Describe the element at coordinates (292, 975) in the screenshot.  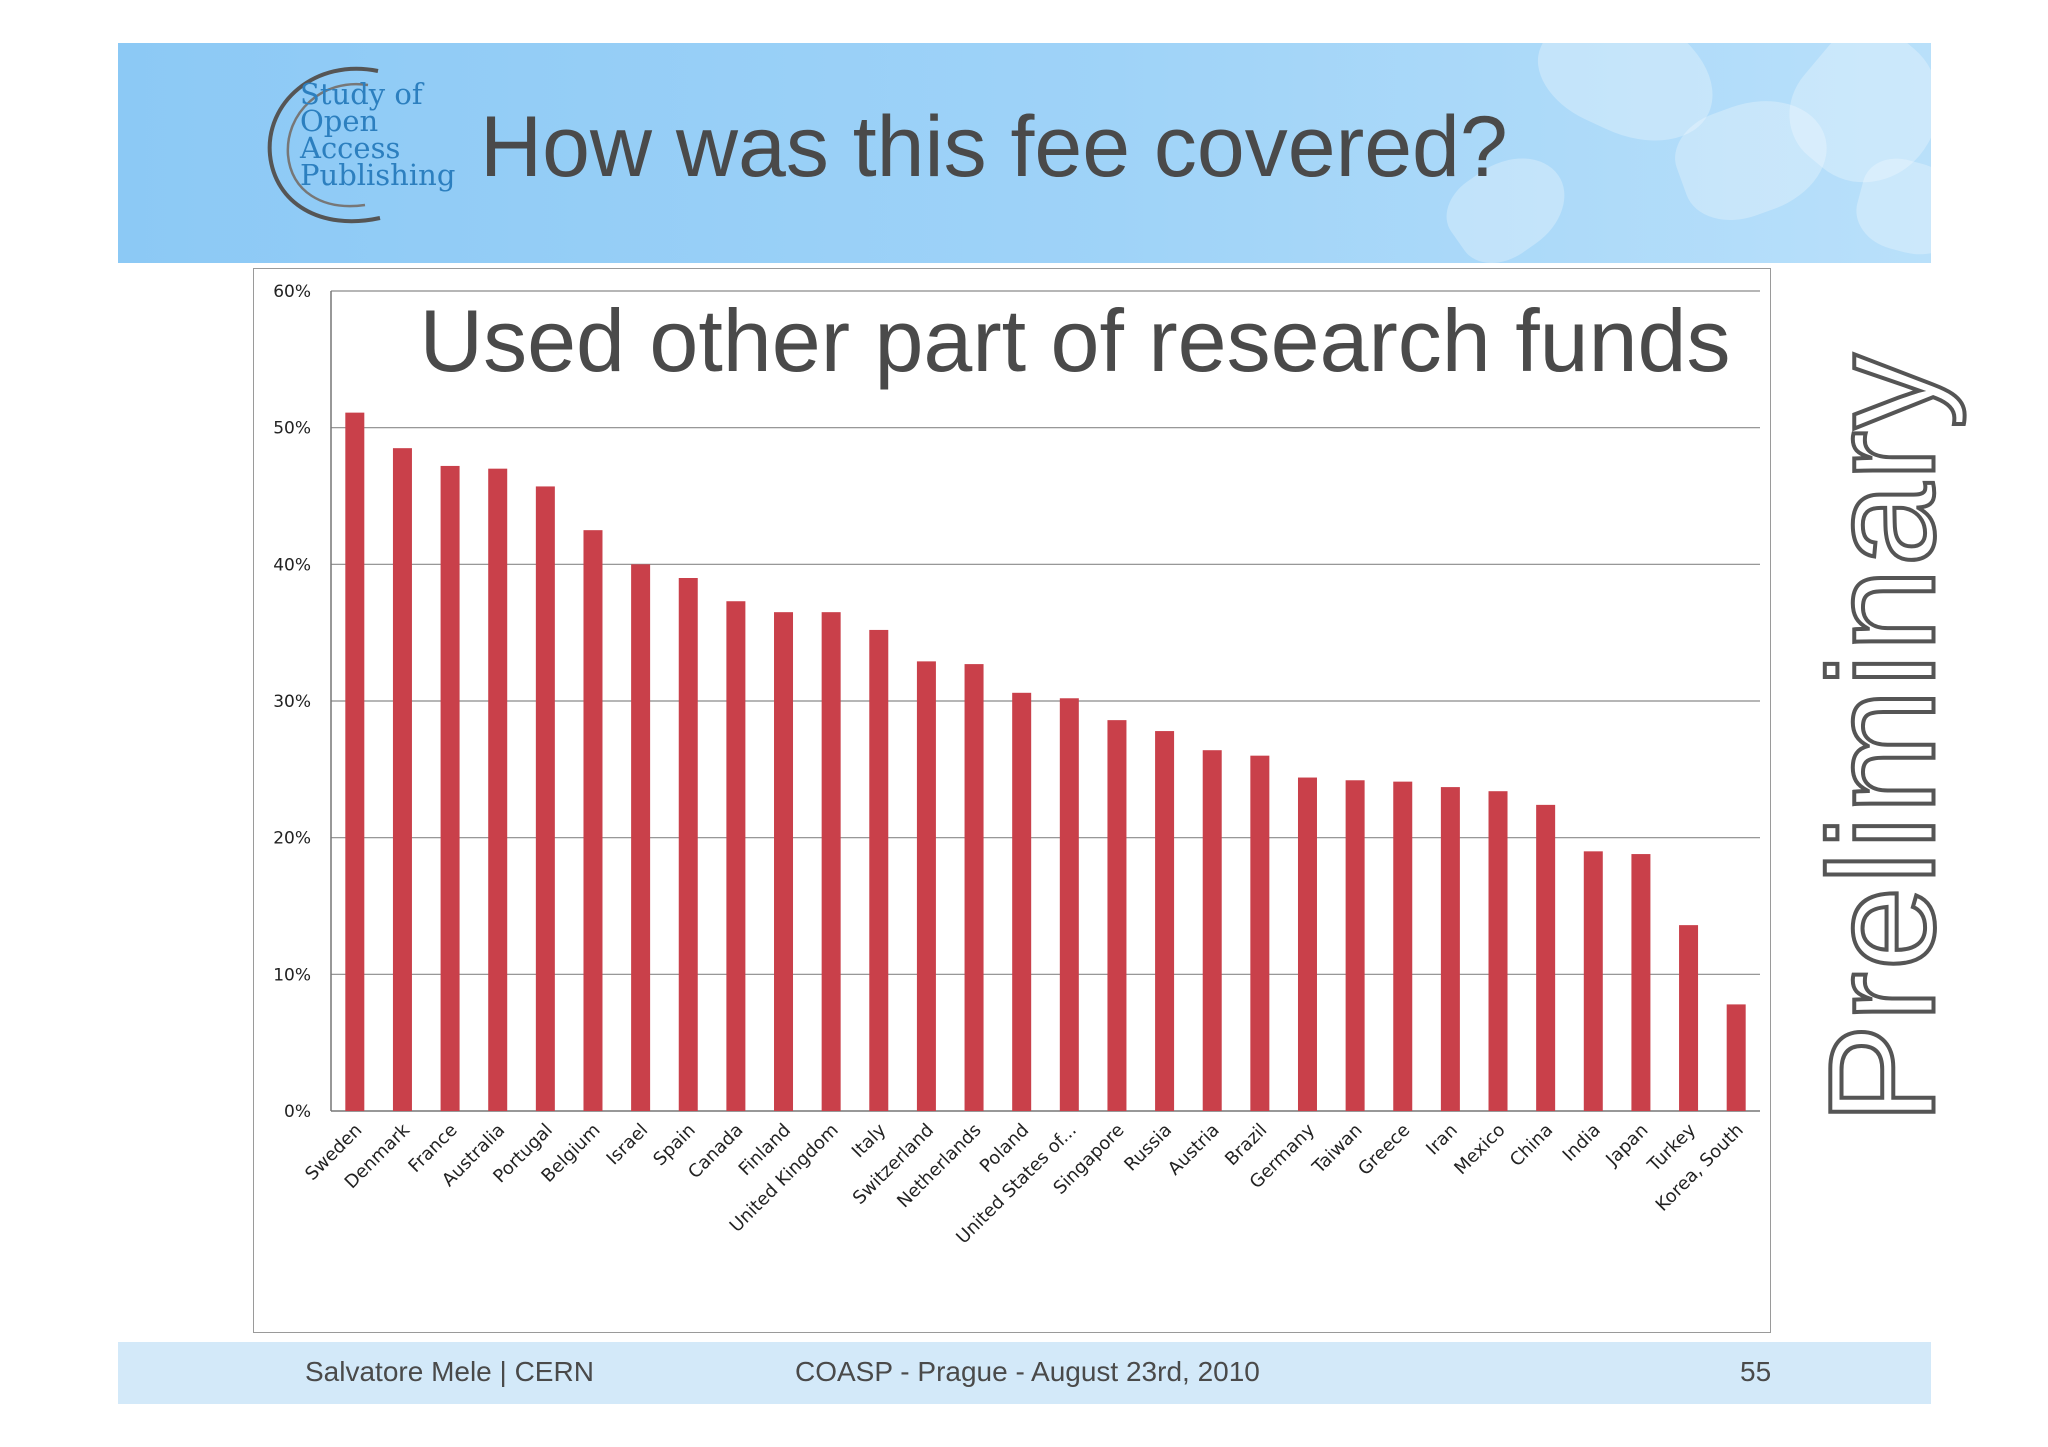
I see `y-tick-label: 10%` at that location.